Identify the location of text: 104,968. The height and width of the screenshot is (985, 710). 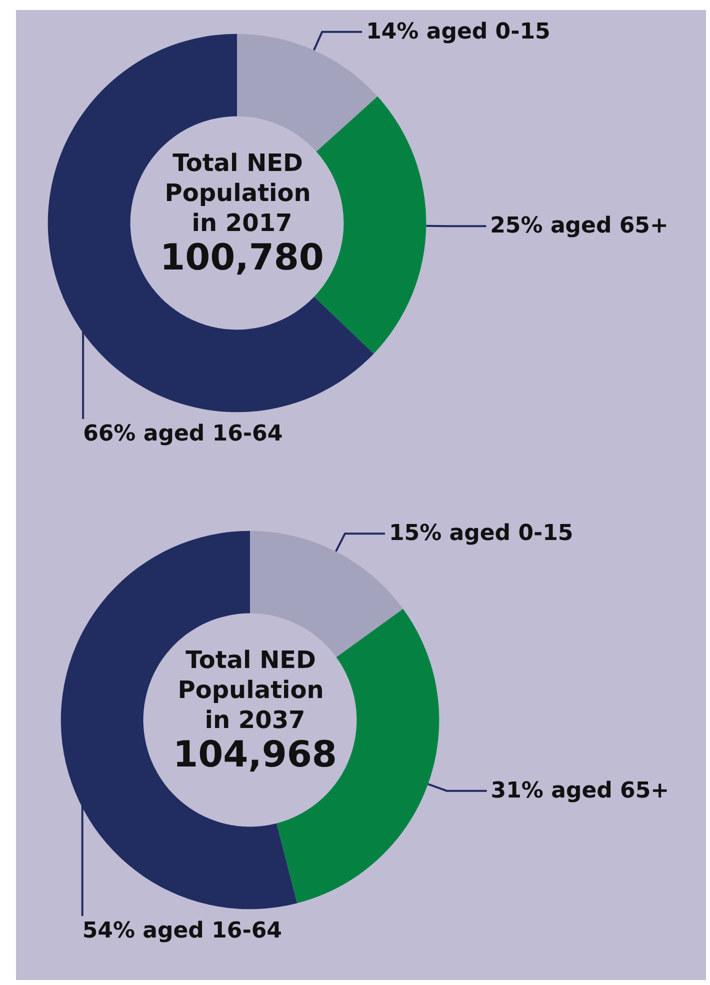
(255, 755).